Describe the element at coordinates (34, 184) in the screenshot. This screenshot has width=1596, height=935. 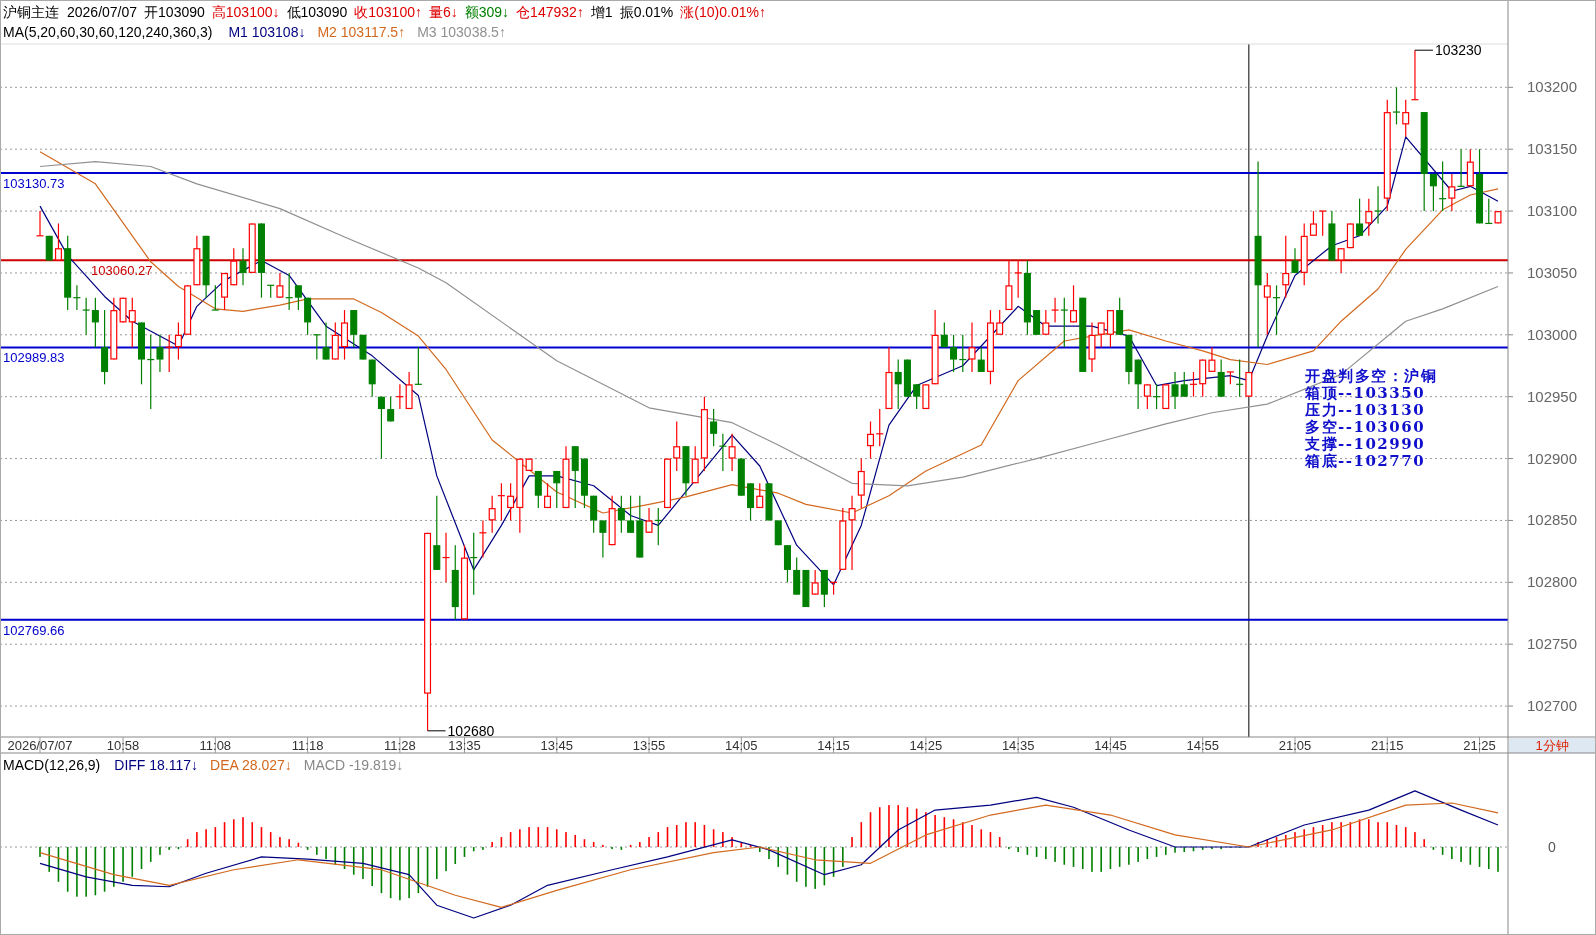
I see `ref-line-label: 103130.73` at that location.